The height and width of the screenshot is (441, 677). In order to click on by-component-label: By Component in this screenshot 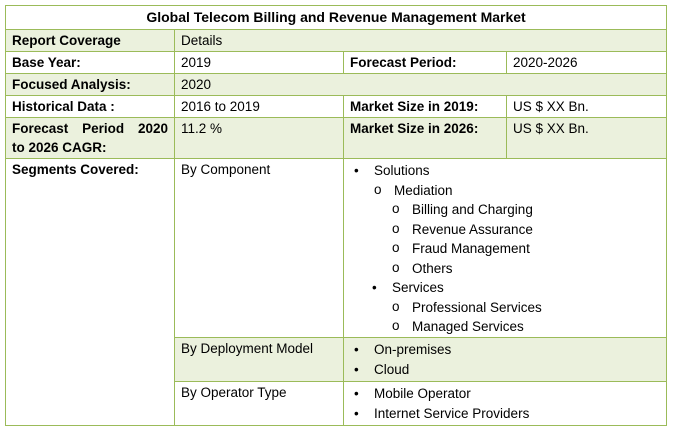, I will do `click(259, 248)`.